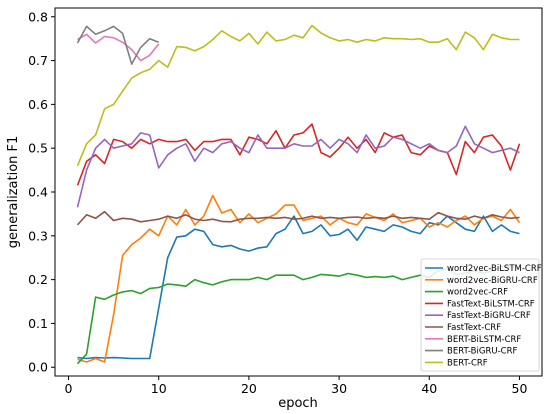  Describe the element at coordinates (38, 16) in the screenshot. I see `y-tick-label: 0.8` at that location.